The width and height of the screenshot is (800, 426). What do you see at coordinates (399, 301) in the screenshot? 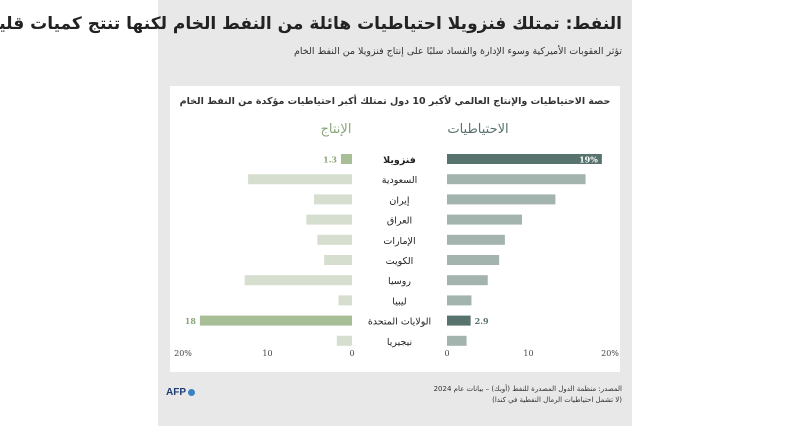
I see `category-label: ليبيا` at bounding box center [399, 301].